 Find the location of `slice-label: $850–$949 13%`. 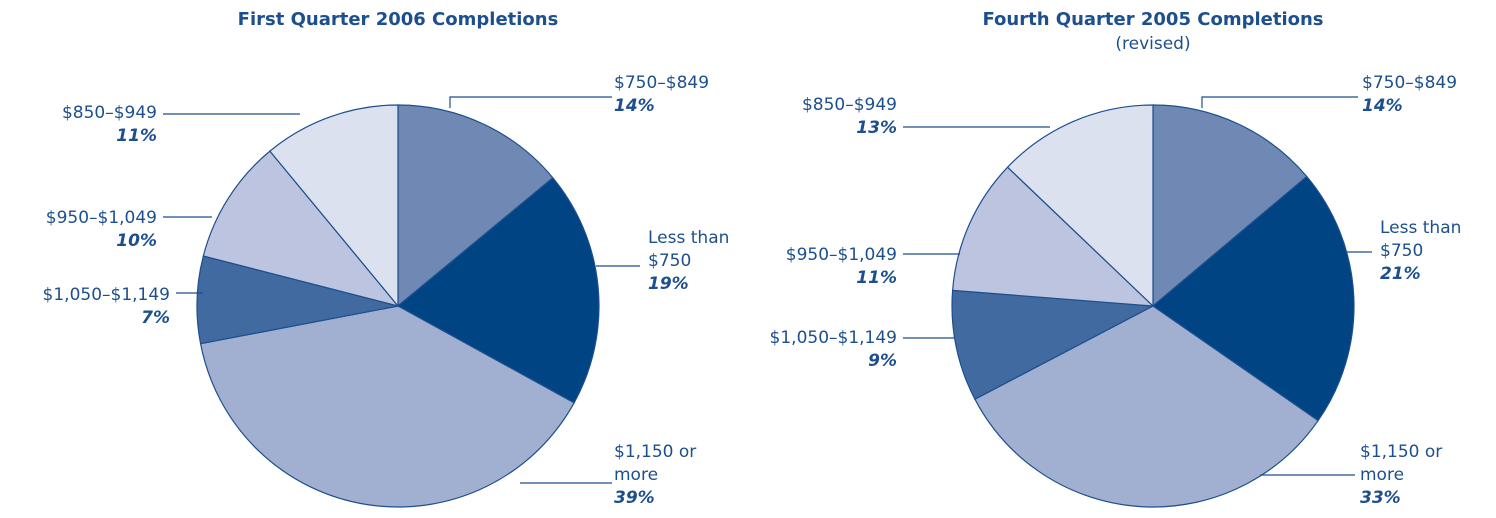

slice-label: $850–$949 13% is located at coordinates (849, 117).